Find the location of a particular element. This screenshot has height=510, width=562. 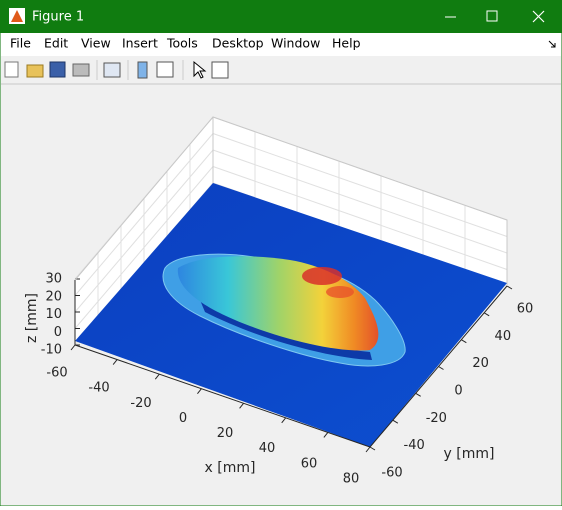

z-axis-label: z [mm] is located at coordinates (32, 318).